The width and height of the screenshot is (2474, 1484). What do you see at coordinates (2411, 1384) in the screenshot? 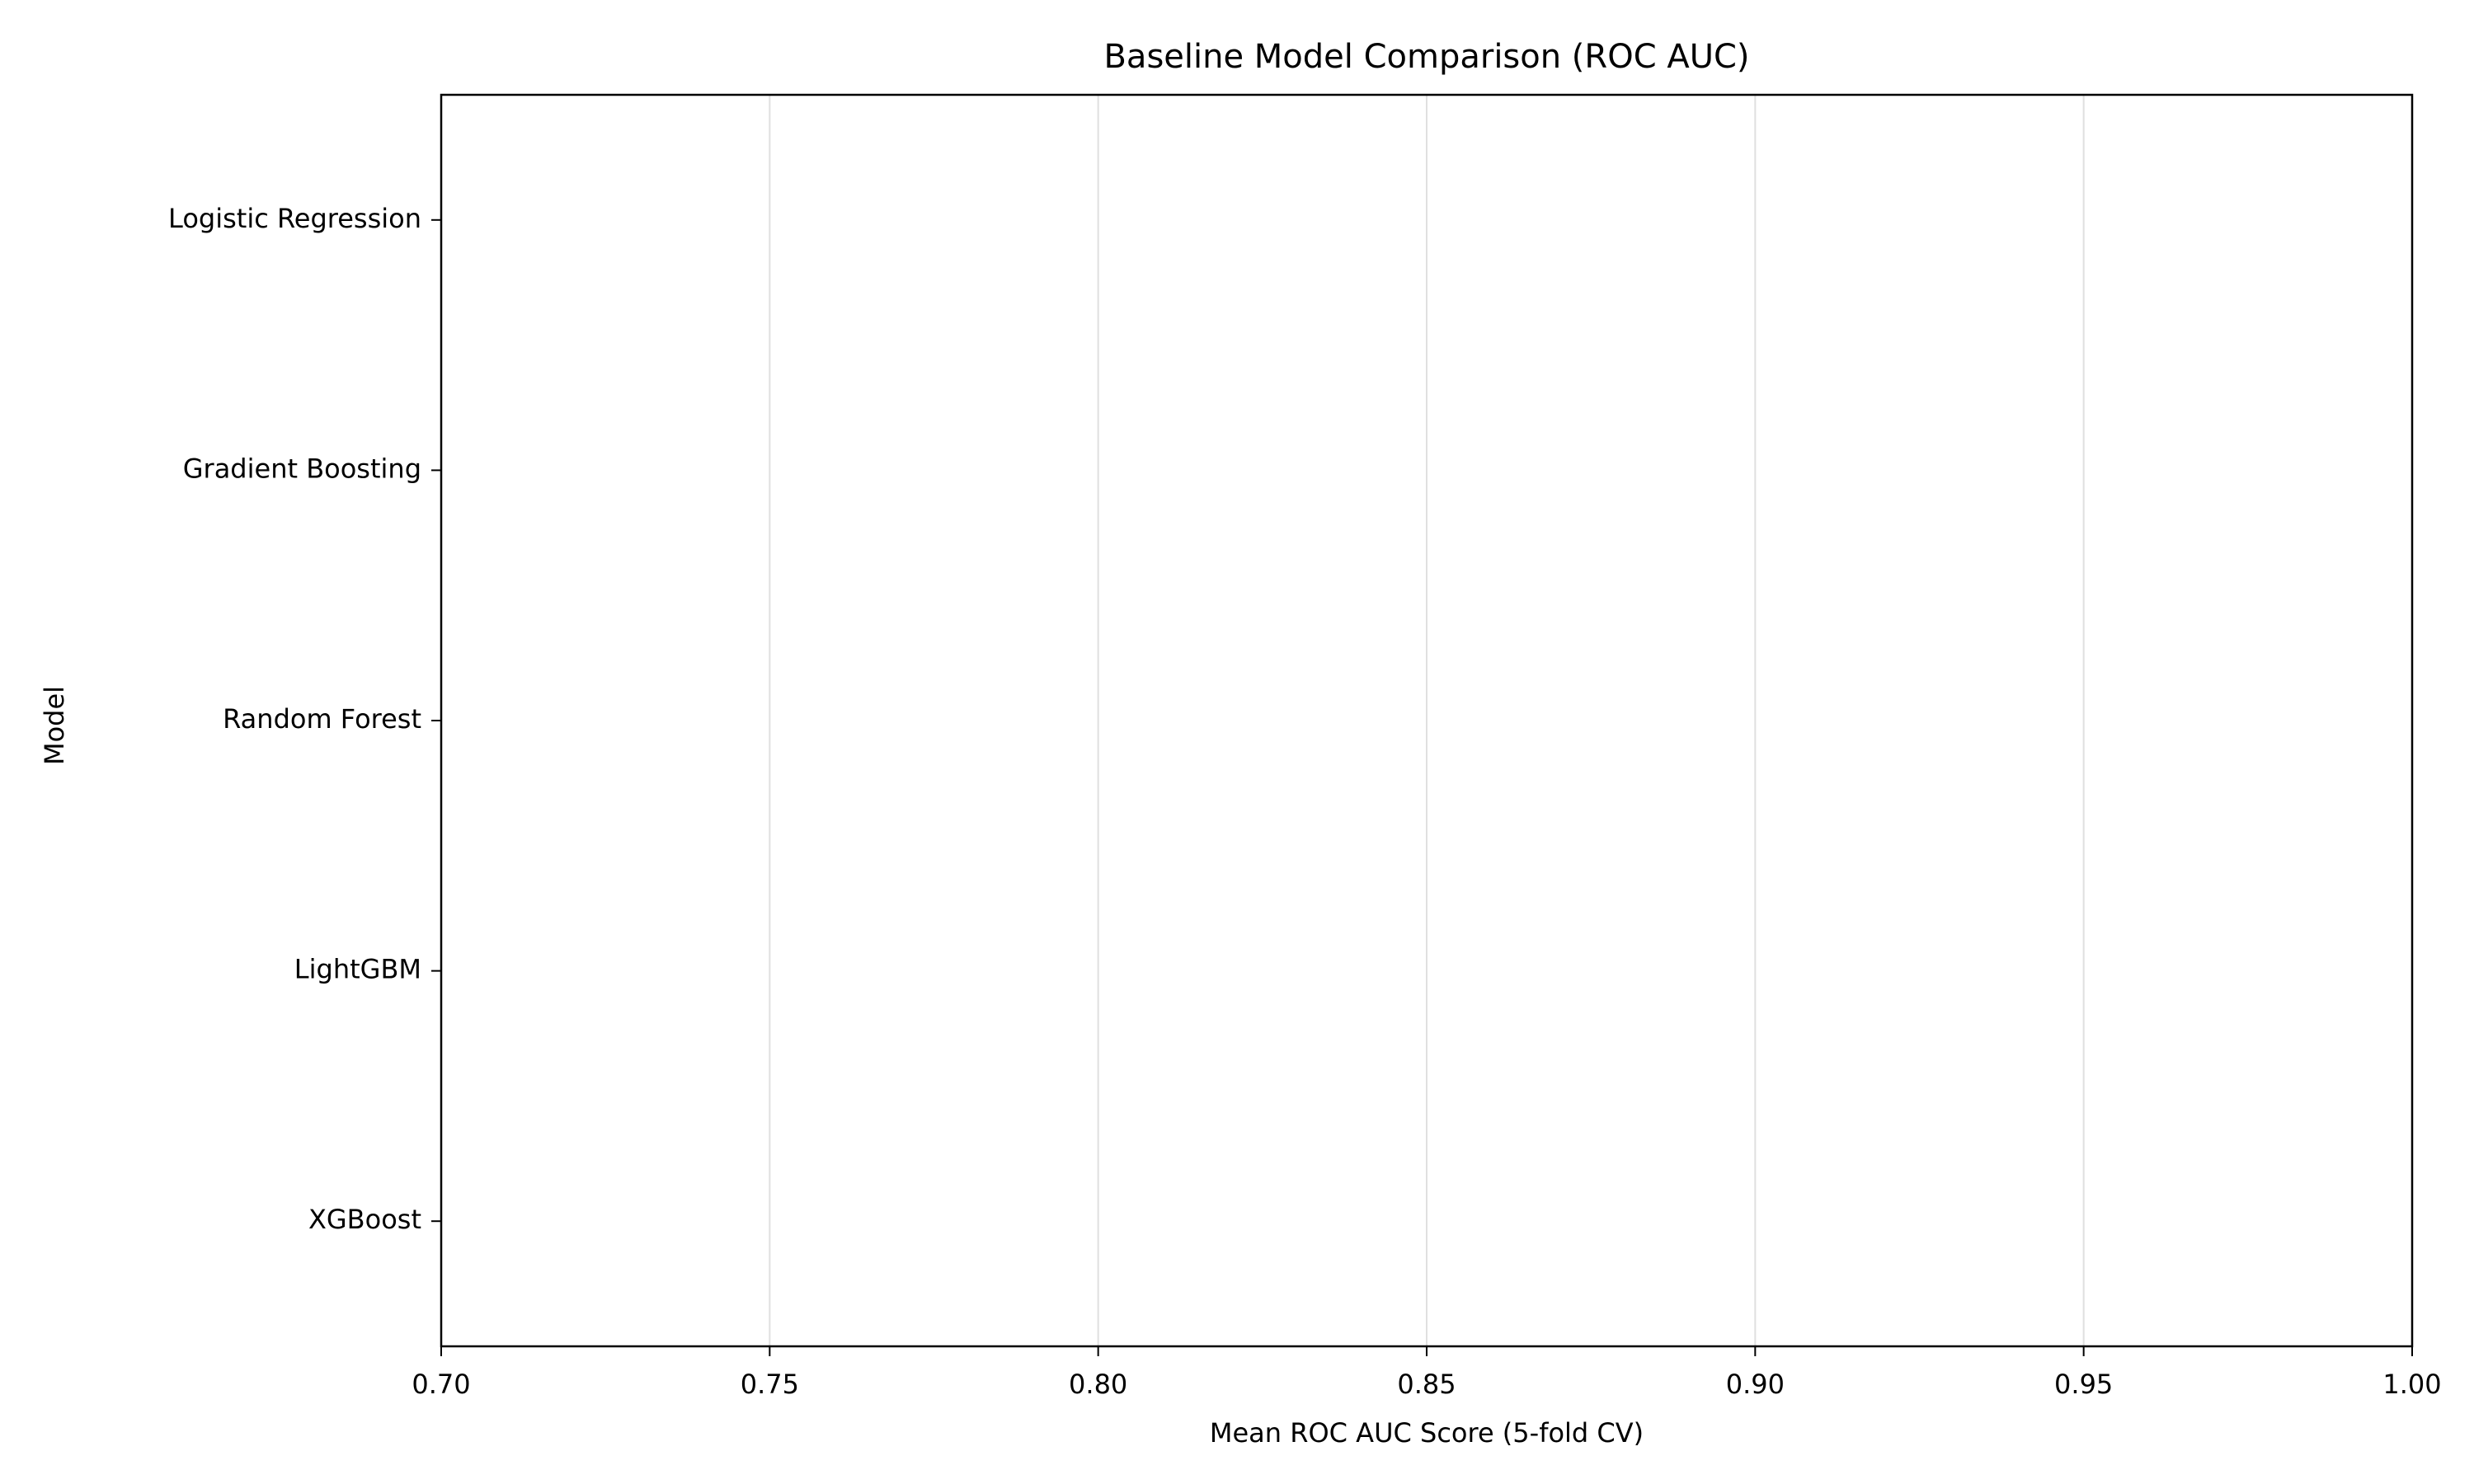
I see `x-tick-label: 1.00` at bounding box center [2411, 1384].